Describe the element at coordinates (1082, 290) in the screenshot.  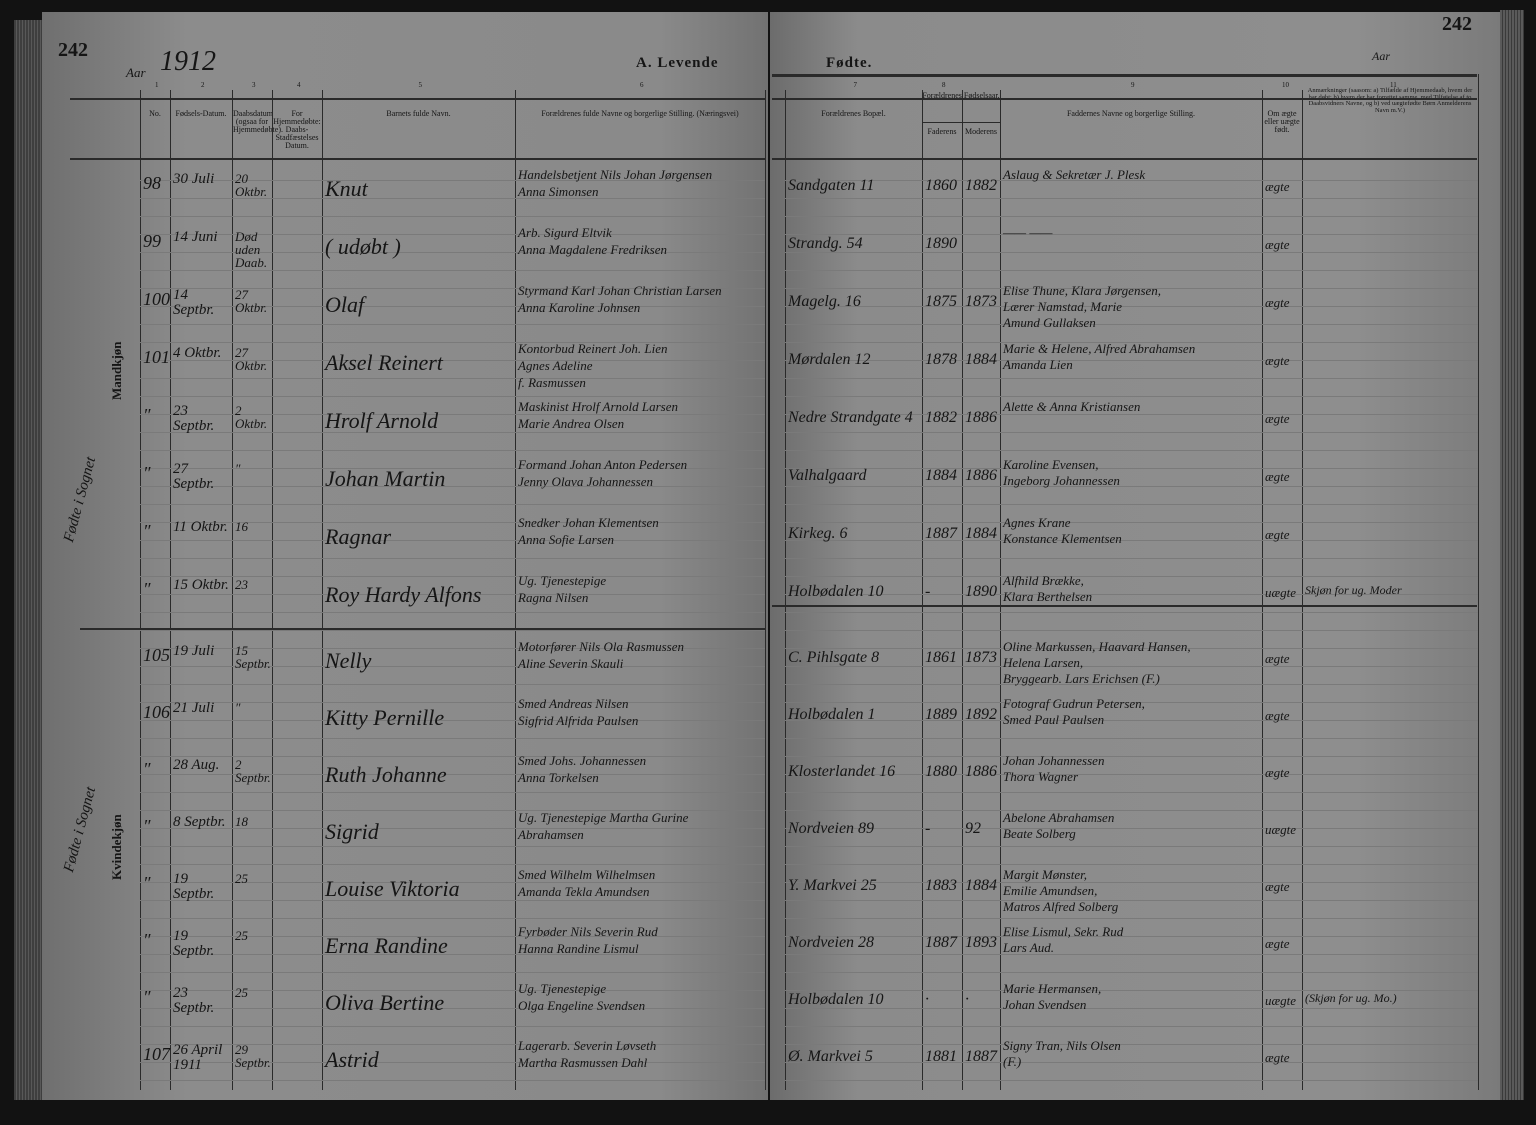
I see `sponsors: Elise Thune, Klara Jørgensen,` at that location.